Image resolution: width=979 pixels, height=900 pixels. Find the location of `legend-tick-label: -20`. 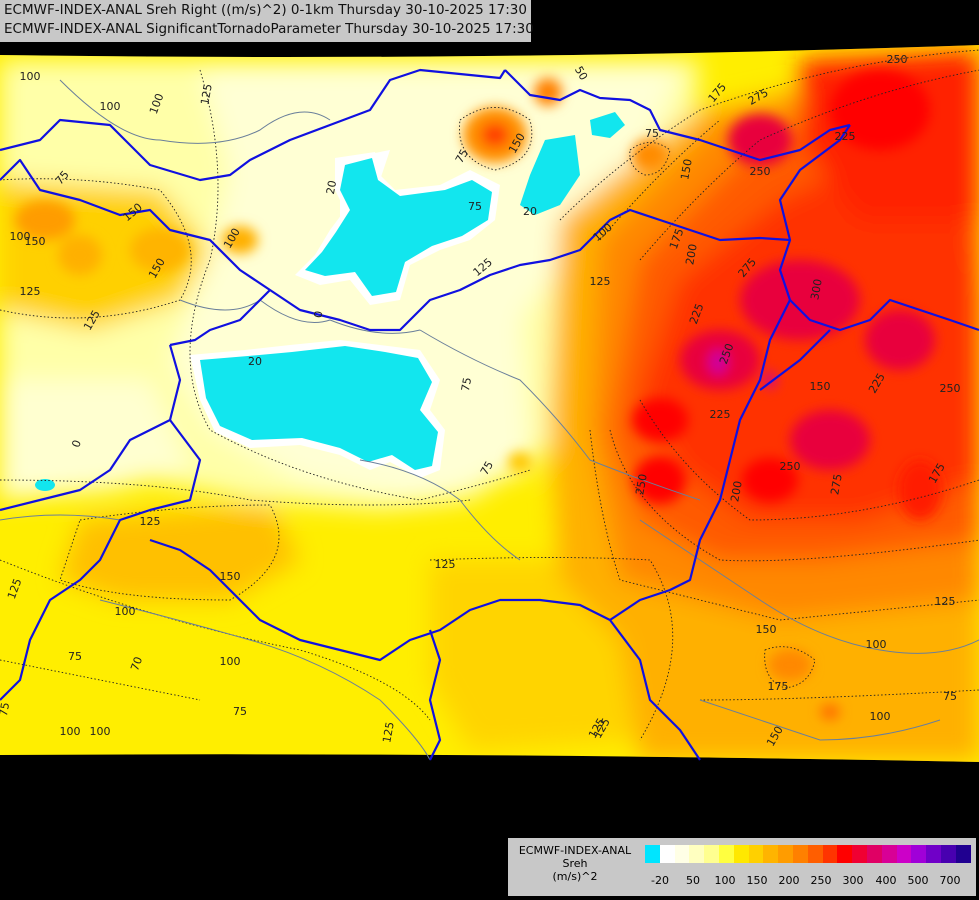

legend-tick-label: -20 is located at coordinates (660, 880).